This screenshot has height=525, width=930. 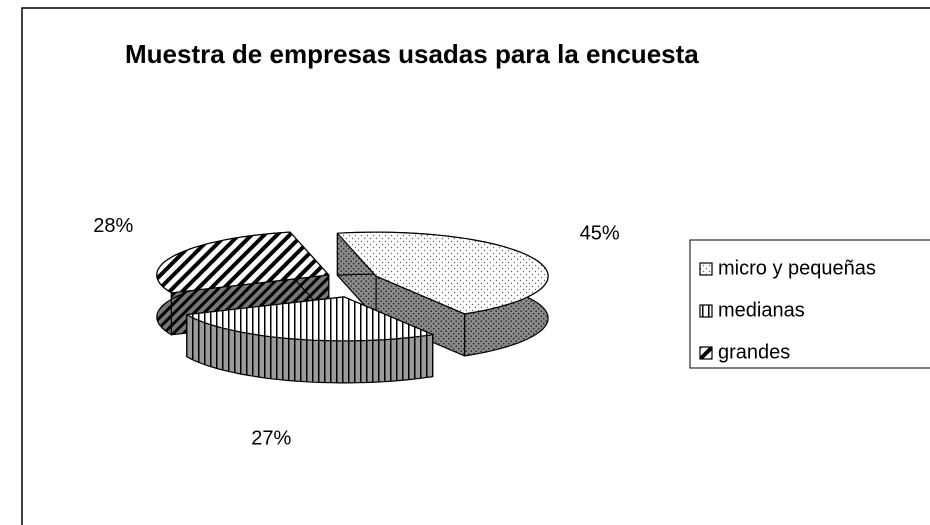 I want to click on legend-label: grandes, so click(x=754, y=352).